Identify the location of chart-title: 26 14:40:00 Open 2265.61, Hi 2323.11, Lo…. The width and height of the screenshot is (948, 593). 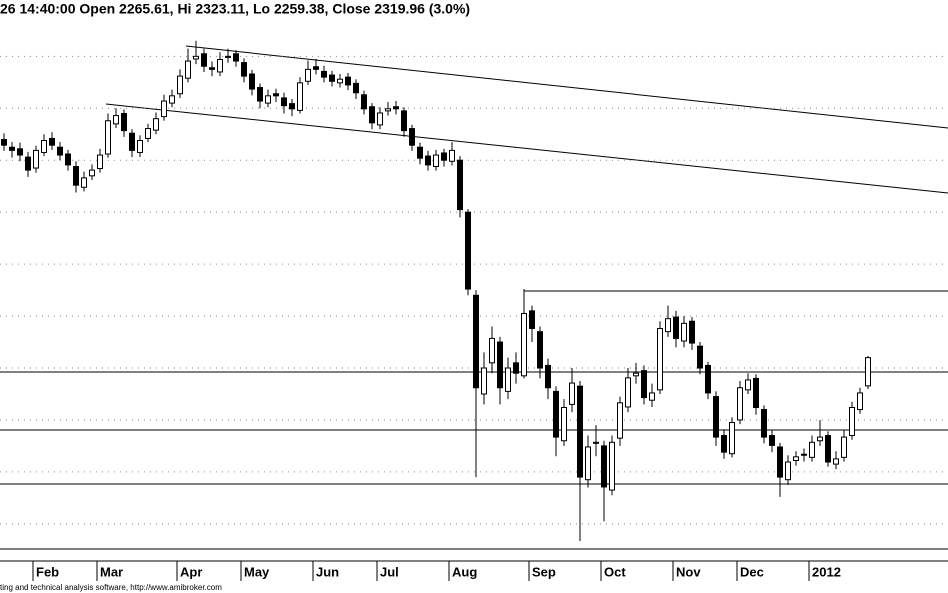
(235, 9).